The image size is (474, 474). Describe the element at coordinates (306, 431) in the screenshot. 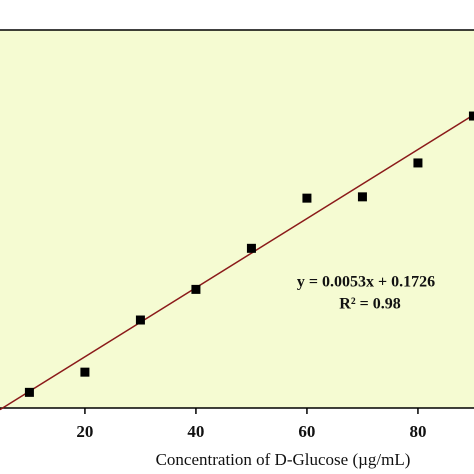

I see `x-tick-label: 60` at that location.